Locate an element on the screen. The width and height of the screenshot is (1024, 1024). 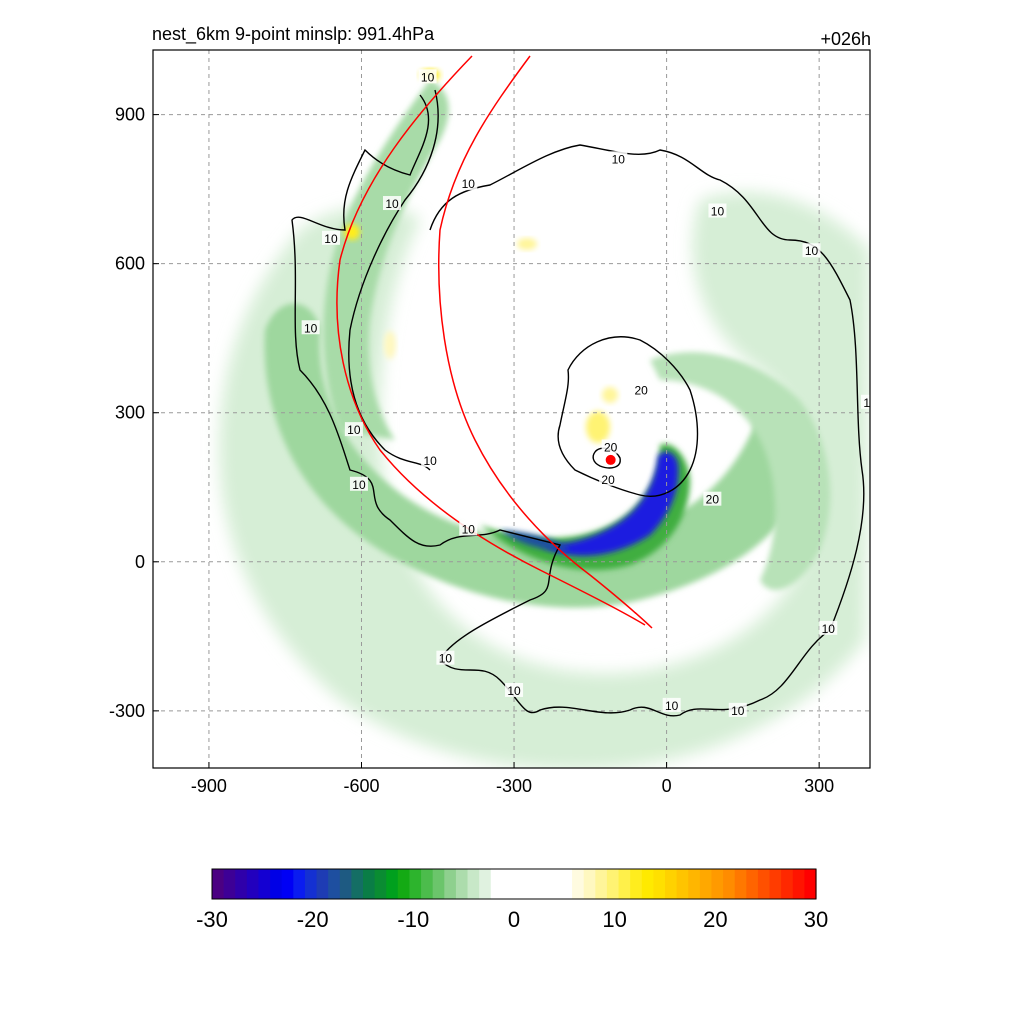
colorbar-tick-label: -10 is located at coordinates (413, 919).